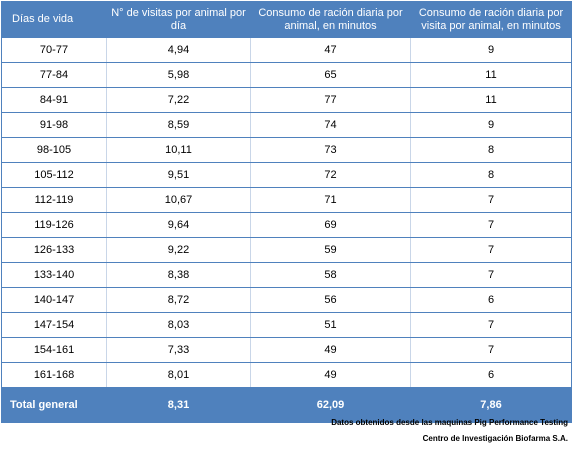 The height and width of the screenshot is (454, 572). I want to click on table-row: 140-147 8,72 56 6, so click(286, 300).